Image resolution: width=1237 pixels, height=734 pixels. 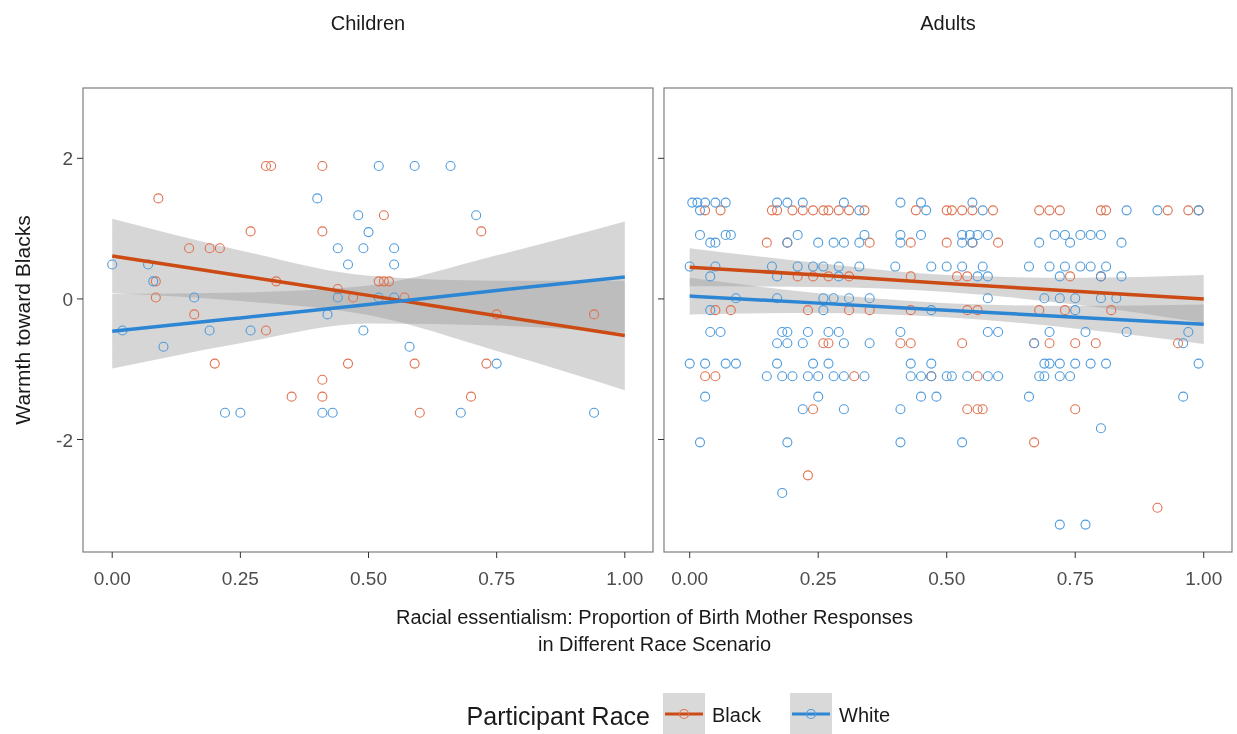 I want to click on y-axis-title: Warmth toward Blacks, so click(x=22, y=320).